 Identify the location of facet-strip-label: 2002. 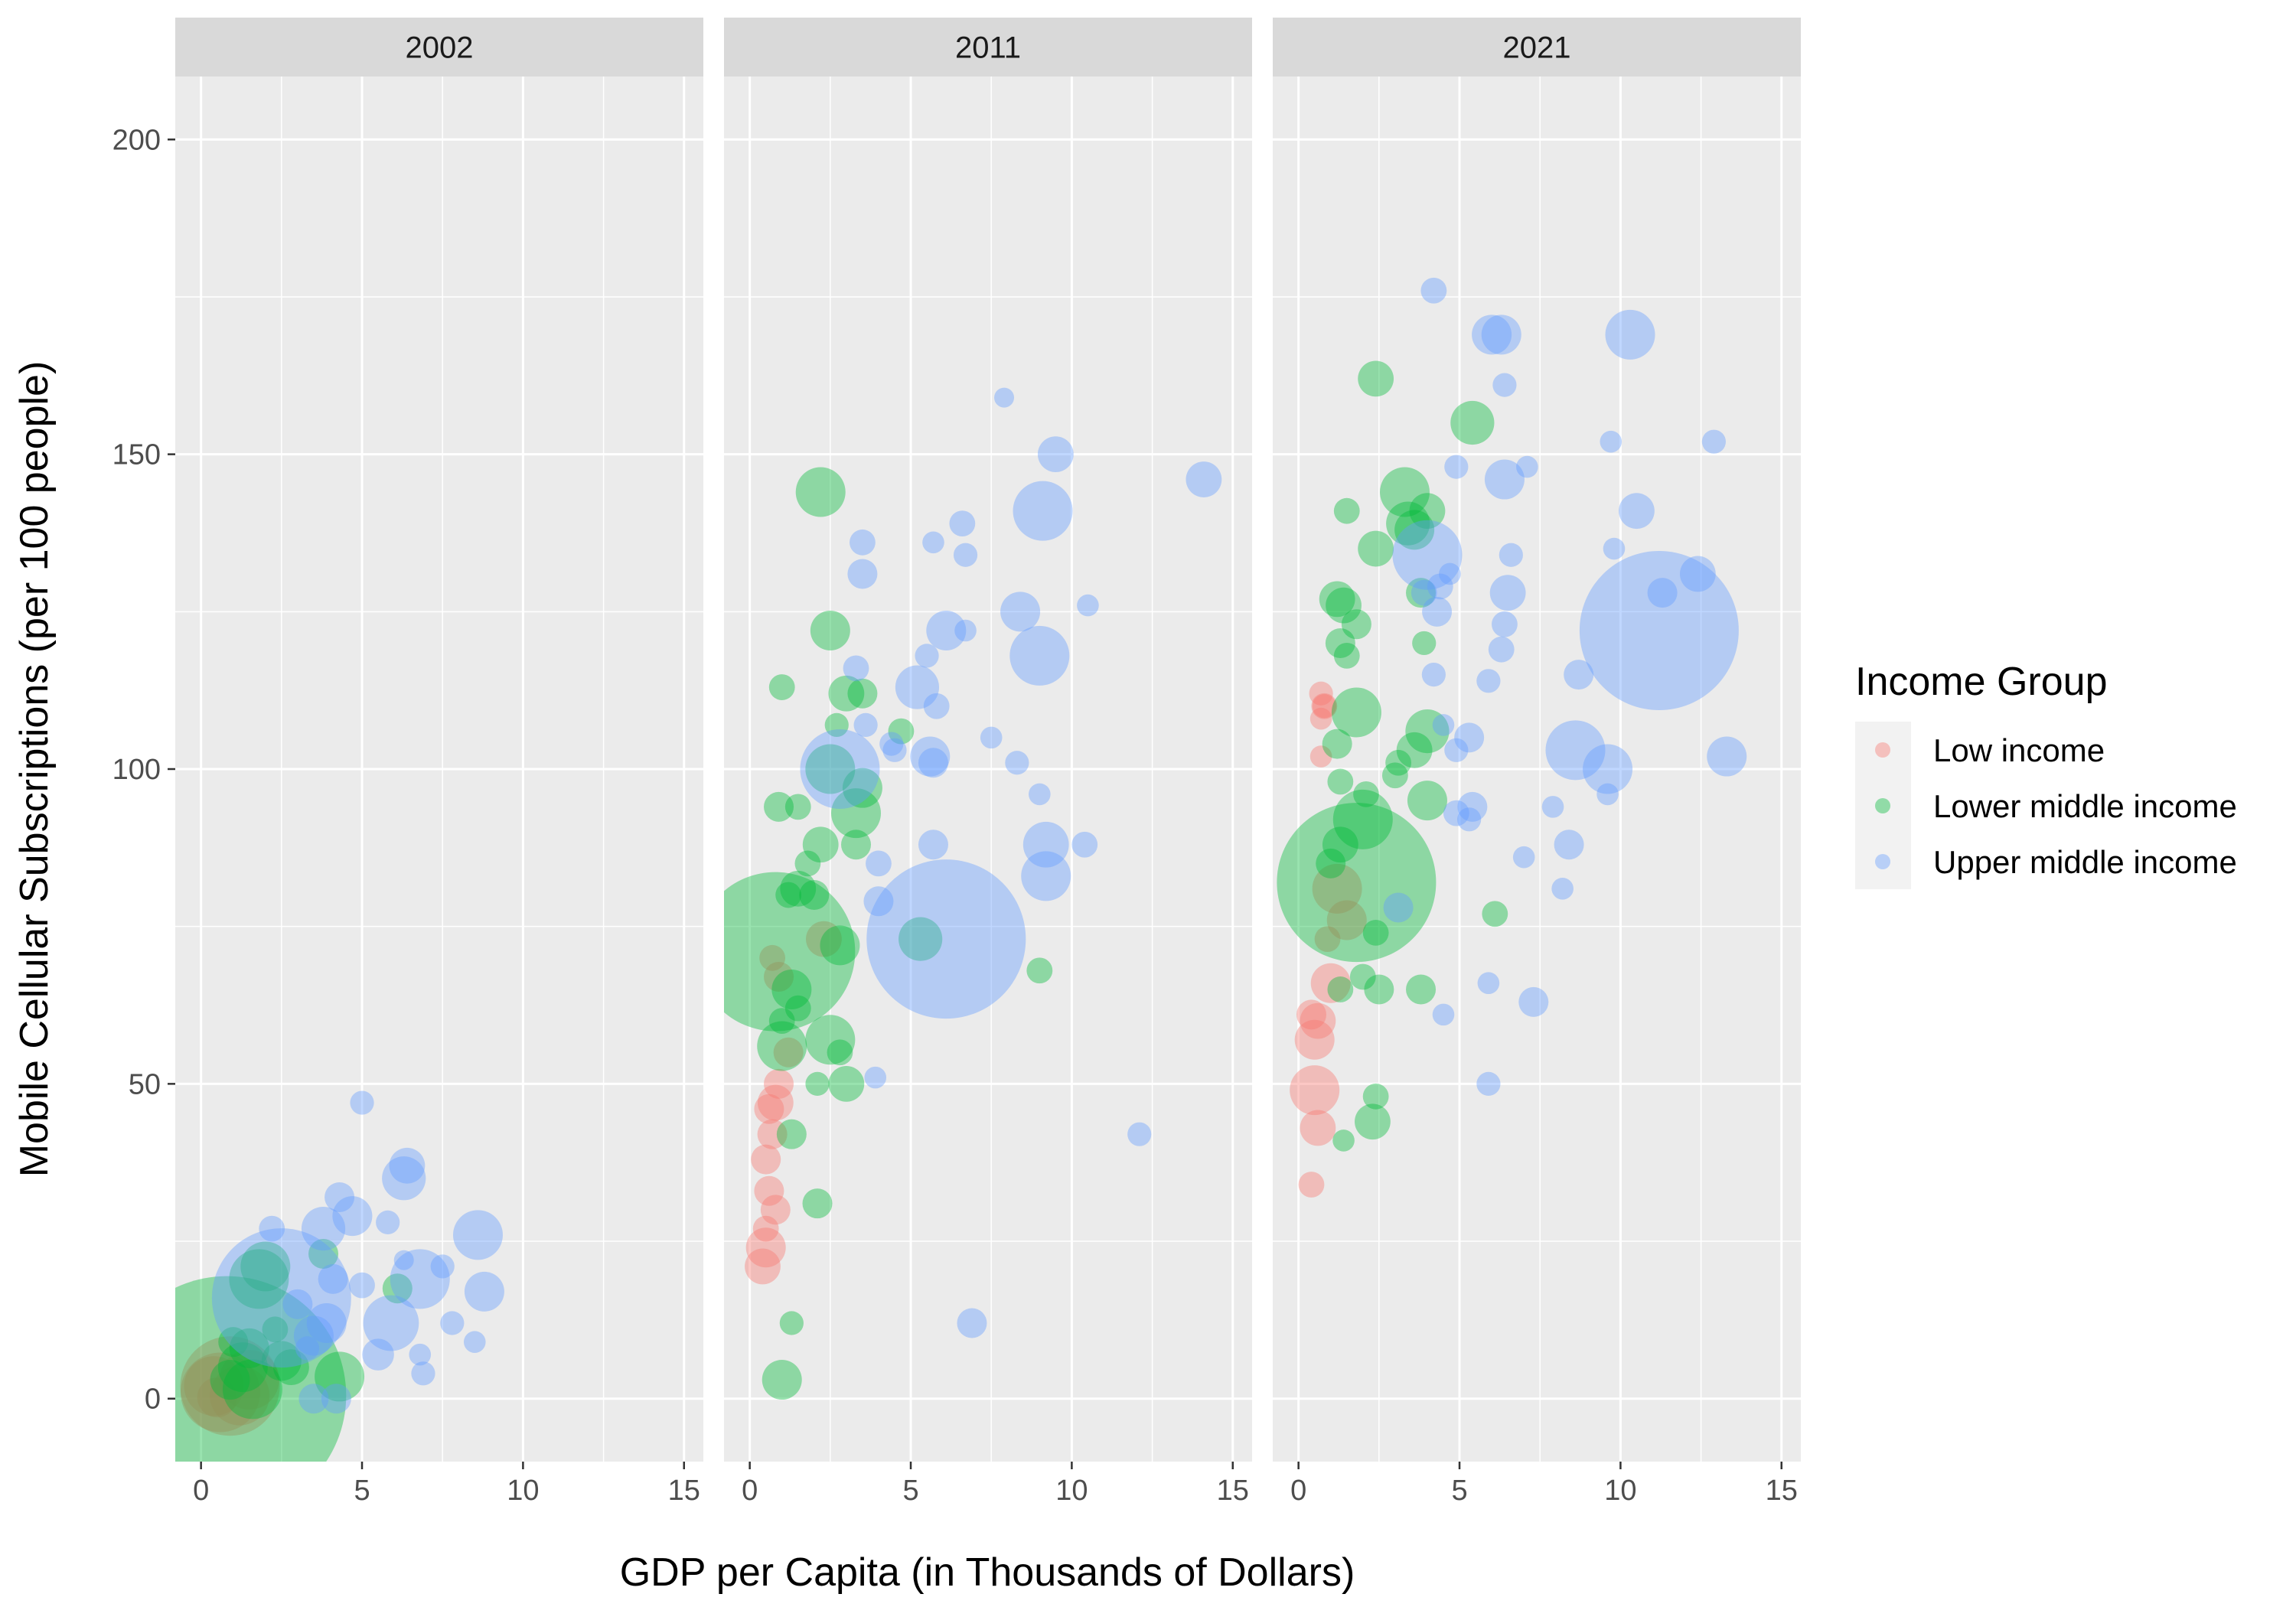
(440, 48).